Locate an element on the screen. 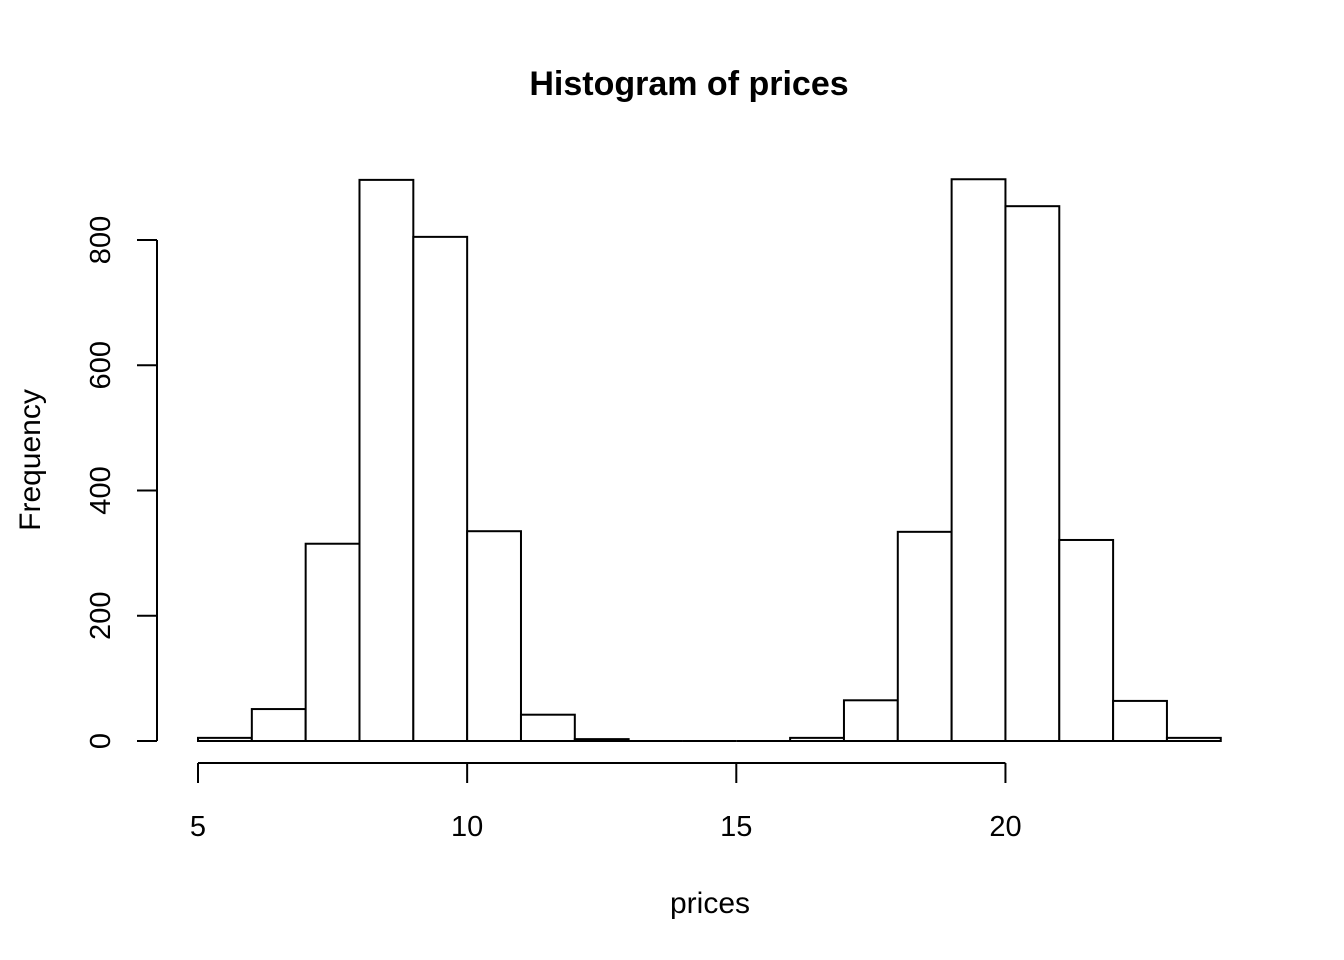 The height and width of the screenshot is (960, 1344). y-tick-label: 400 is located at coordinates (101, 490).